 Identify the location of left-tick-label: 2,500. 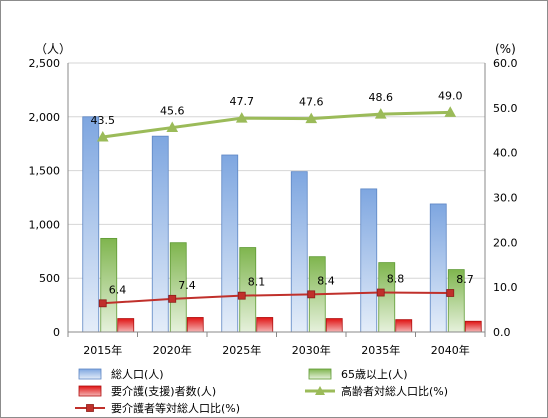
(45, 63).